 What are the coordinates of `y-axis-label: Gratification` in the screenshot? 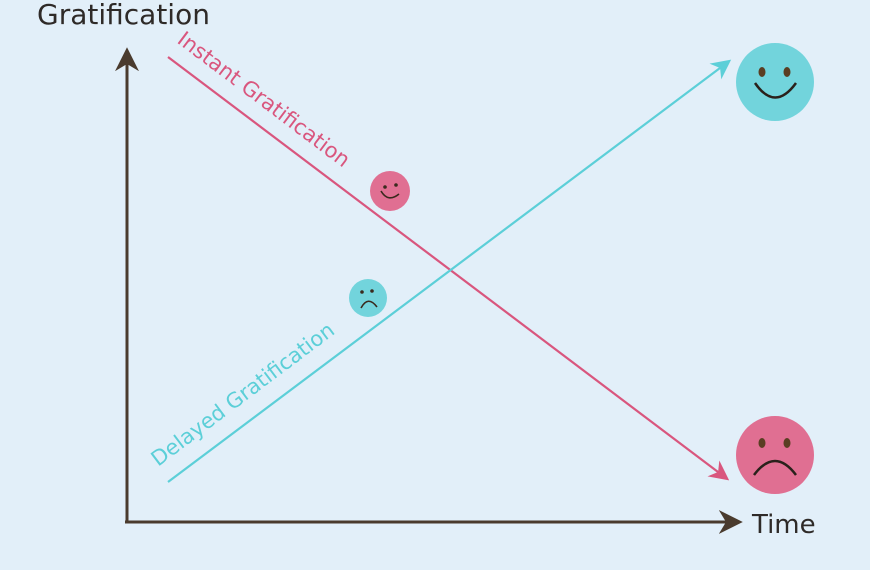 It's located at (123, 15).